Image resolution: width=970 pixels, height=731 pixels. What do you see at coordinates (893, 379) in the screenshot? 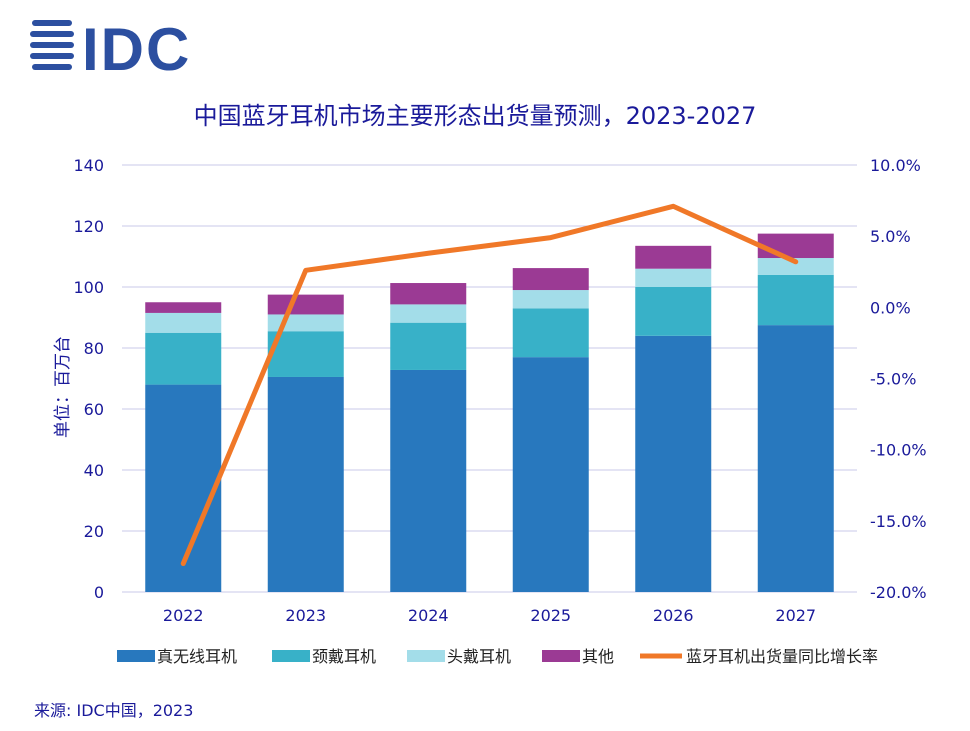
I see `y2-tick-label: -5.0%` at bounding box center [893, 379].